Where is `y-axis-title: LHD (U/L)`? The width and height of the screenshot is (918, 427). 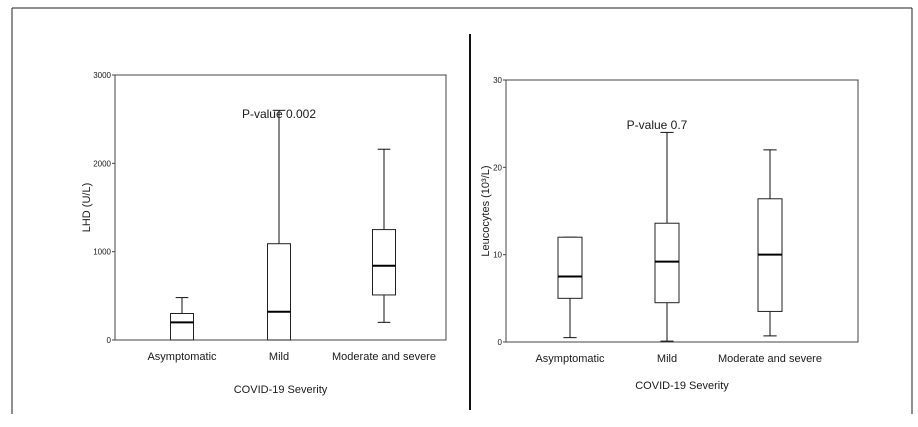
y-axis-title: LHD (U/L) is located at coordinates (87, 208).